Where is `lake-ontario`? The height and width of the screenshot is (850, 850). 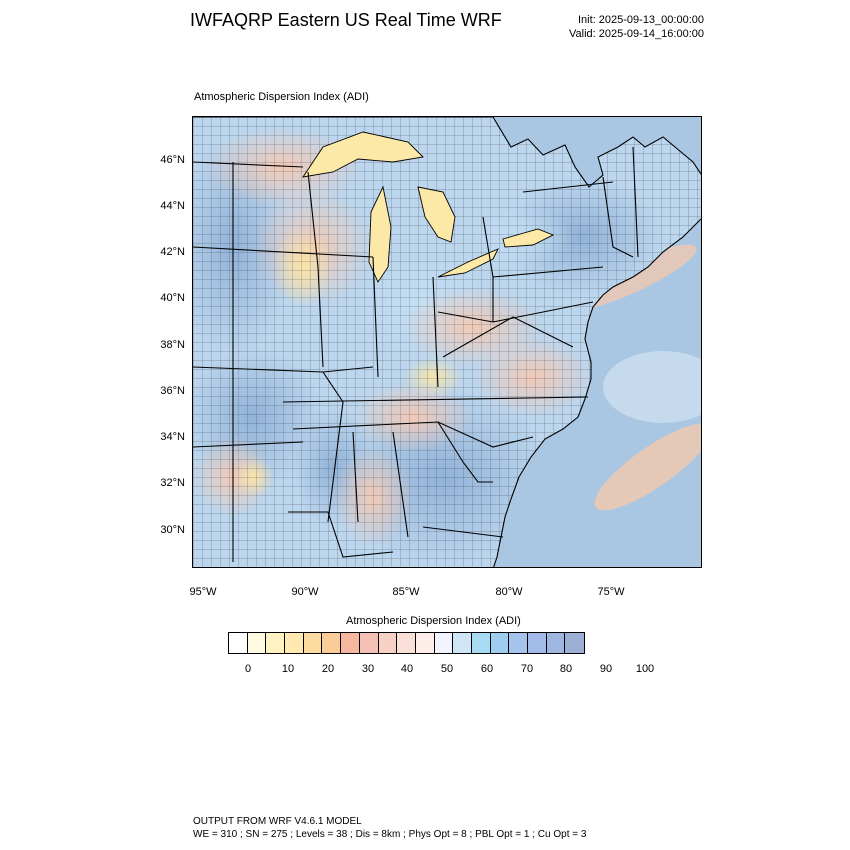
lake-ontario is located at coordinates (528, 238).